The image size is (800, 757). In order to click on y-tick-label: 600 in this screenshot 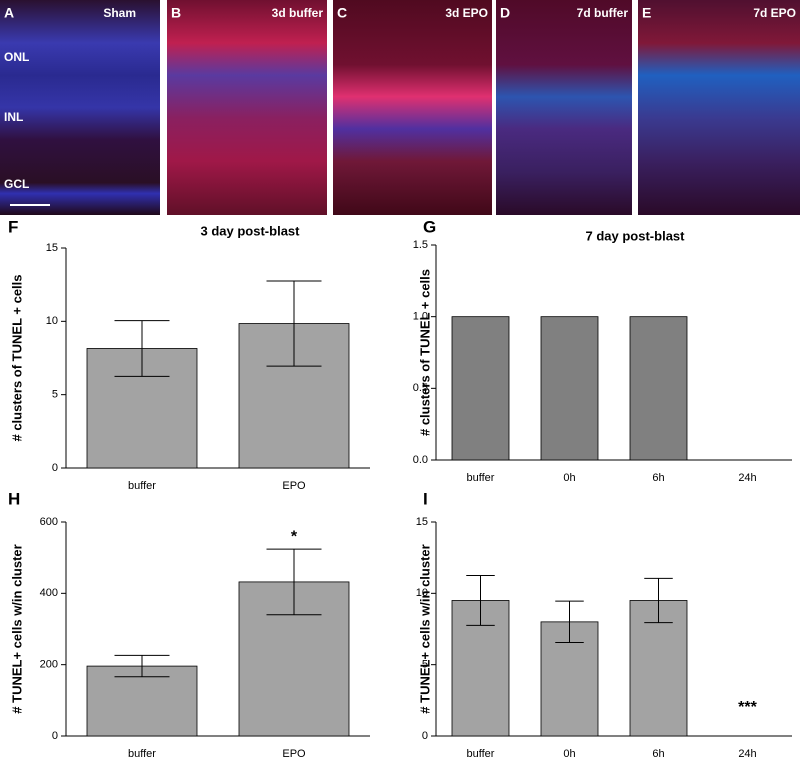, I will do `click(49, 522)`.